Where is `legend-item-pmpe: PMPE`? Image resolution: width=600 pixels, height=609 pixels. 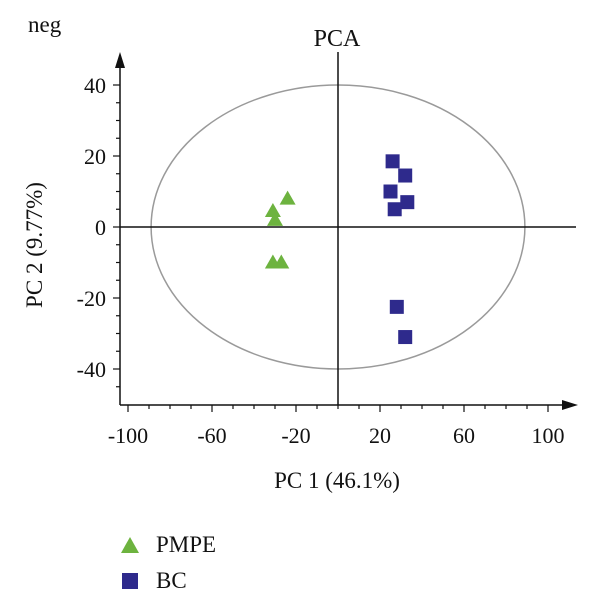
legend-item-pmpe: PMPE is located at coordinates (168, 545).